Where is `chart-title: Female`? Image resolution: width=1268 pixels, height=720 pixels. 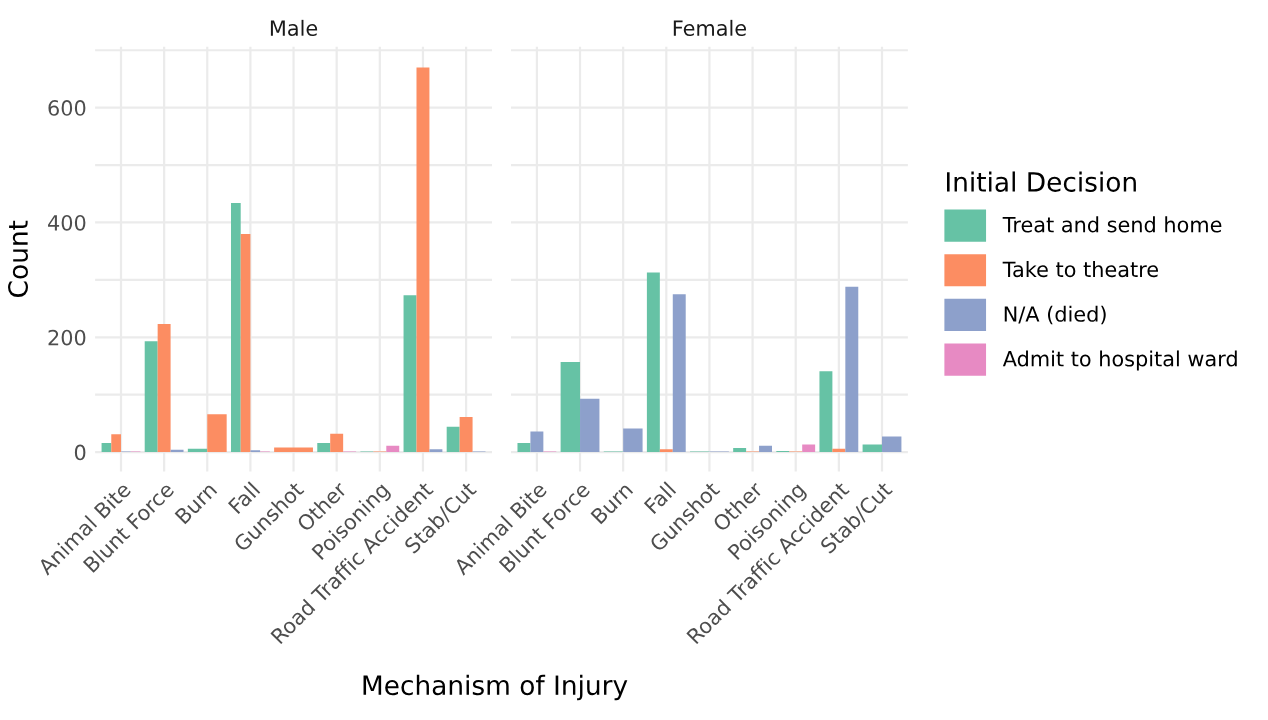 chart-title: Female is located at coordinates (709, 27).